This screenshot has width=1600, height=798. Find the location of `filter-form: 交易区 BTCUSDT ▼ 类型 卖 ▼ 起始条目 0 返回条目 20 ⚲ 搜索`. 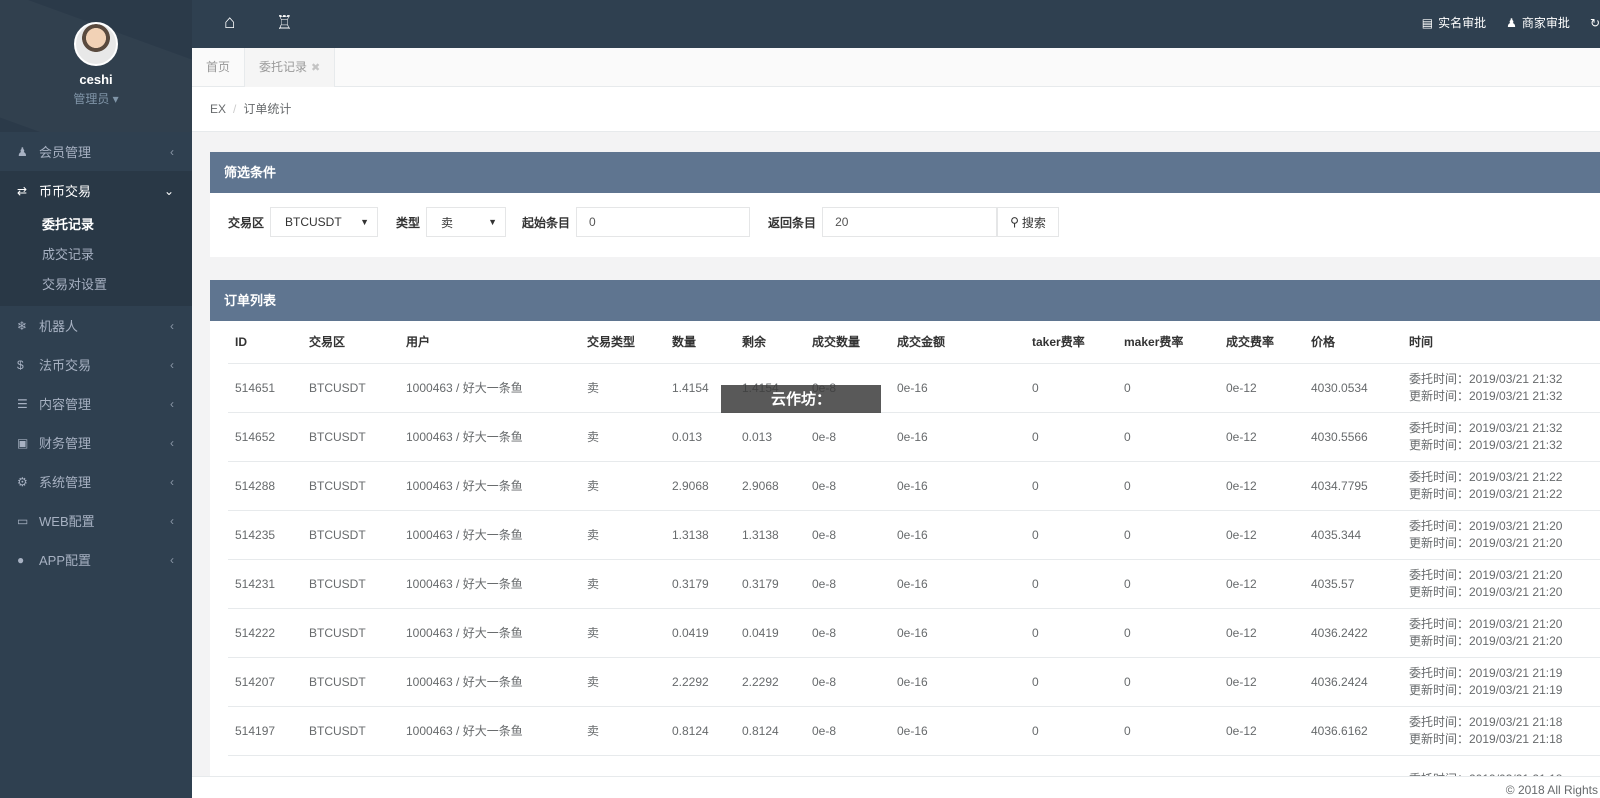

filter-form: 交易区 BTCUSDT ▼ 类型 卖 ▼ 起始条目 0 返回条目 20 ⚲ 搜索 is located at coordinates (905, 215).